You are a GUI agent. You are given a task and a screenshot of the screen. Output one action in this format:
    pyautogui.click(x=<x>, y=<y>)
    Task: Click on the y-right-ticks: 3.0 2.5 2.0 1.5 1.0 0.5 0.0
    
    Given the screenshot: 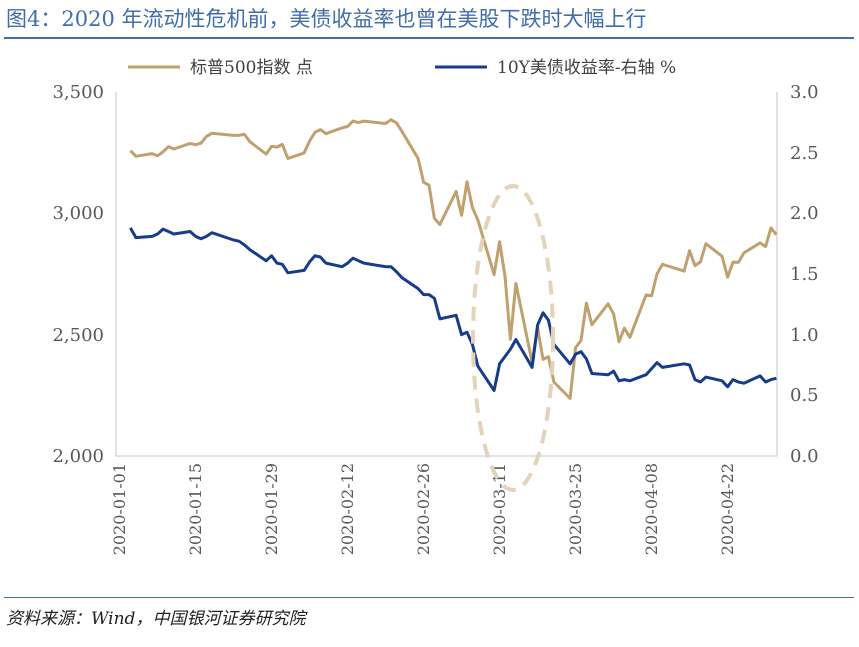 What is the action you would take?
    pyautogui.click(x=804, y=274)
    